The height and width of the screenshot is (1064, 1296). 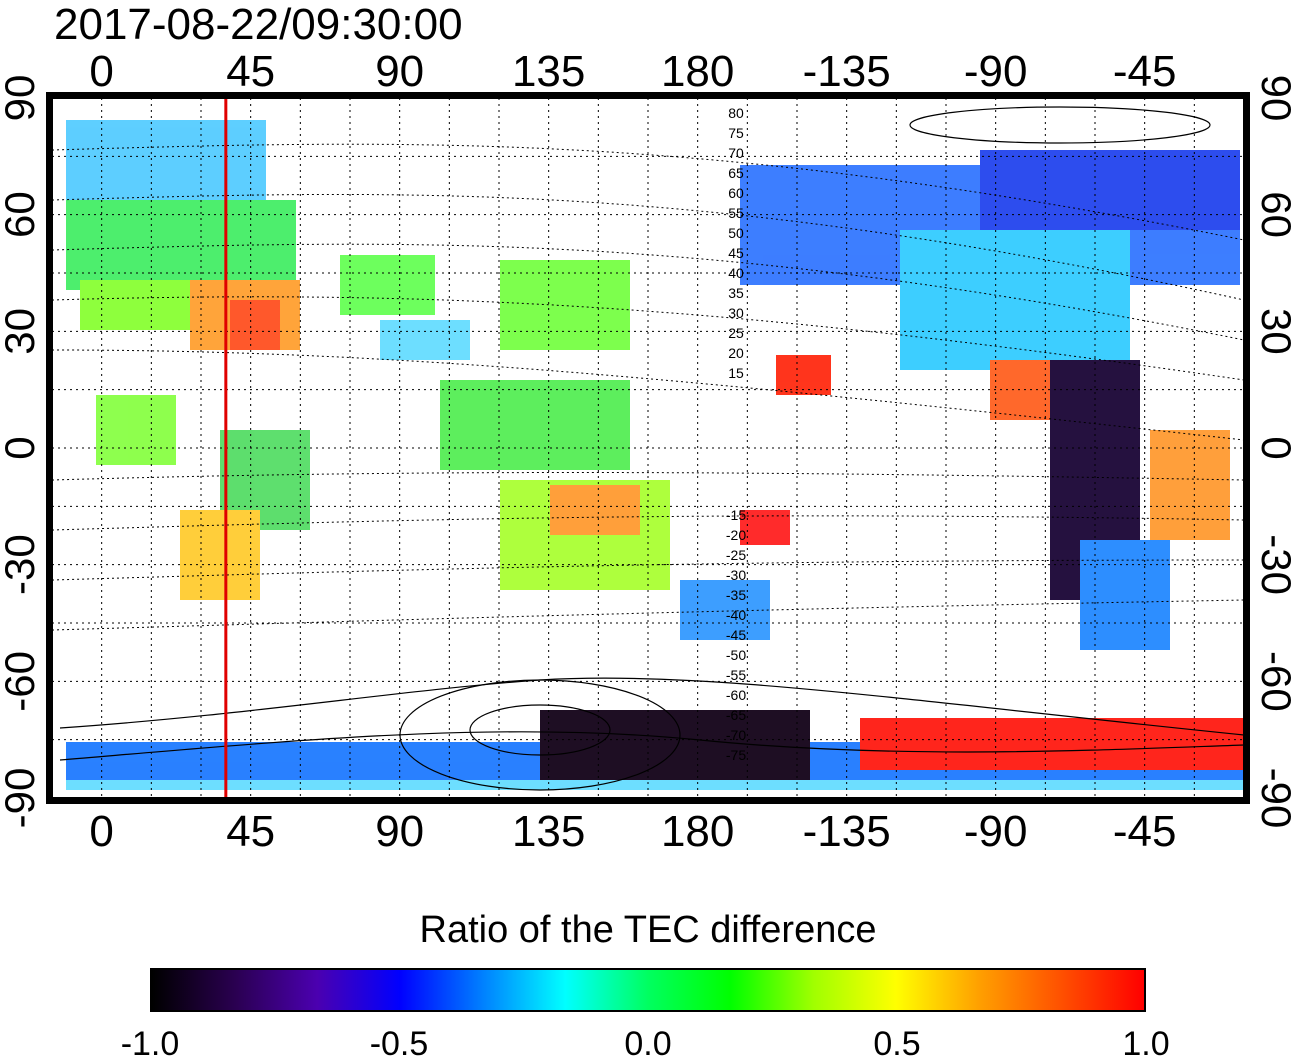 What do you see at coordinates (387, 285) in the screenshot?
I see `patch-central-asia` at bounding box center [387, 285].